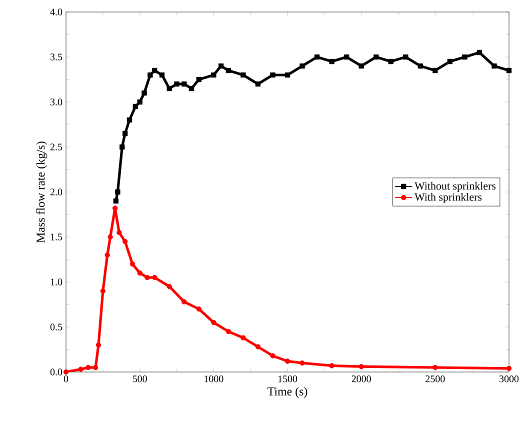  Describe the element at coordinates (361, 379) in the screenshot. I see `x-tick-label: 2000` at that location.